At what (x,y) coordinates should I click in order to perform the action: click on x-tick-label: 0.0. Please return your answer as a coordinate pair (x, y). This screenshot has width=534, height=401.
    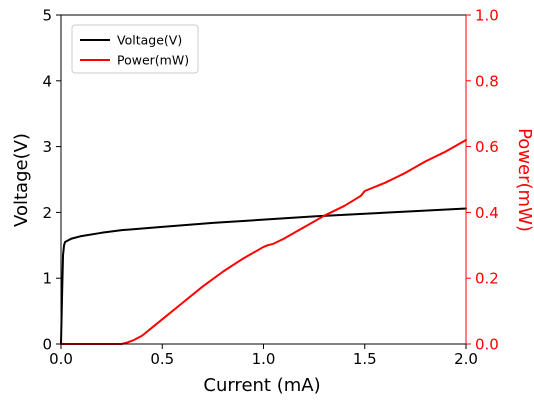
    Looking at the image, I should click on (61, 359).